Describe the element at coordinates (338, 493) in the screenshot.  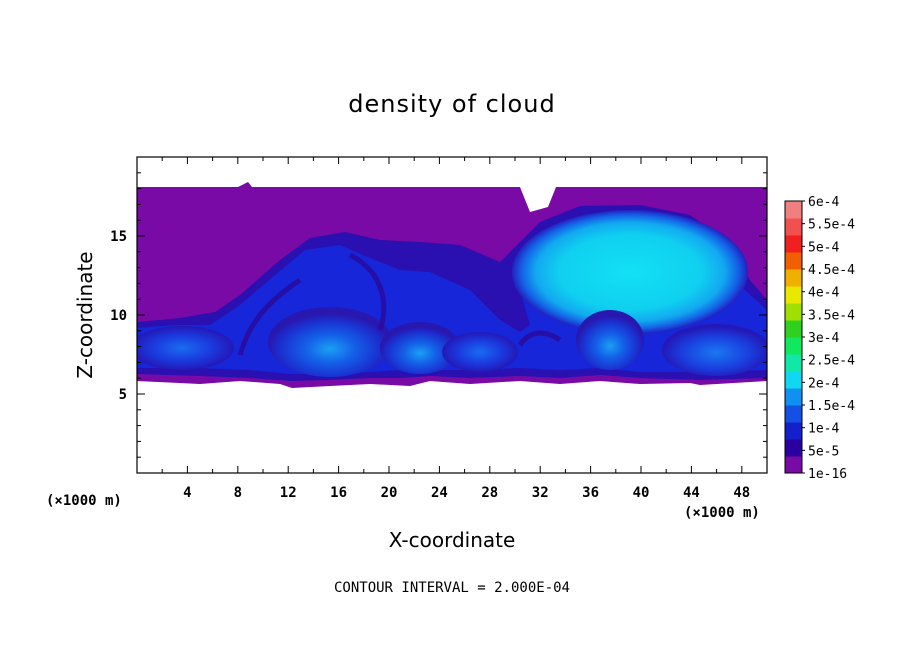
I see `x-tick-label: 16` at that location.